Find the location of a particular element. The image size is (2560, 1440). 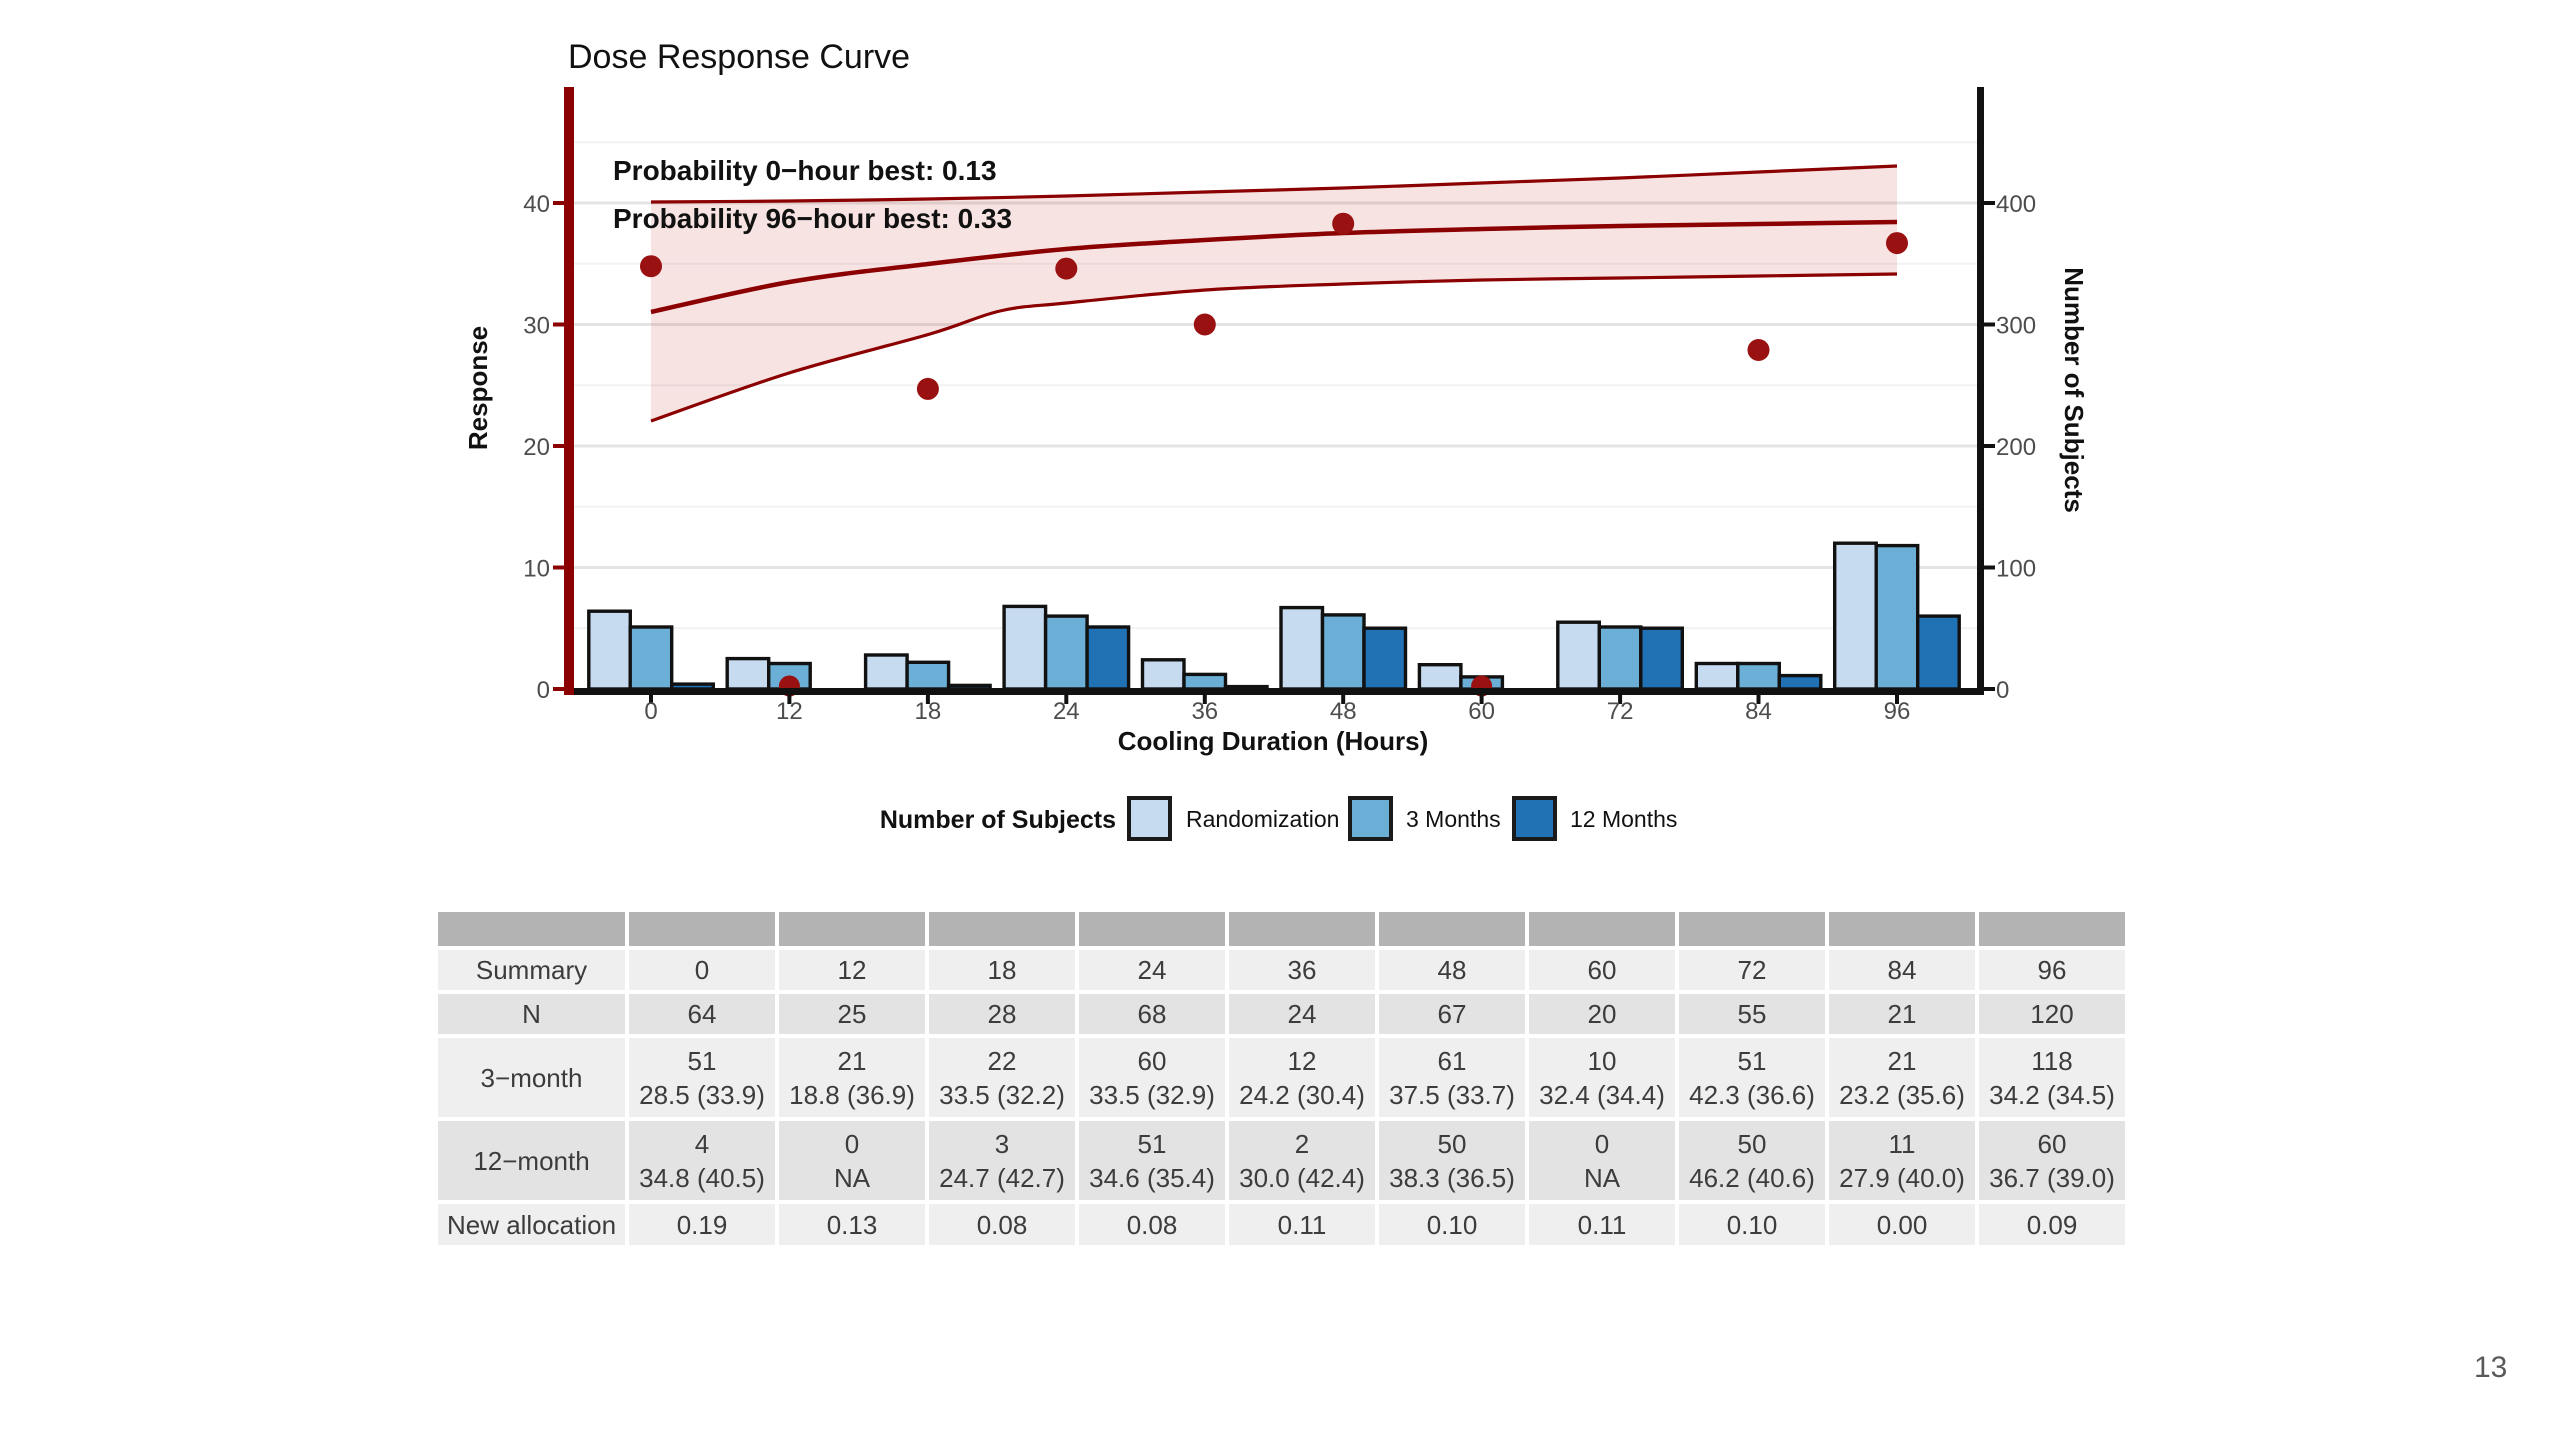

svg-text: 10 is located at coordinates (536, 569).